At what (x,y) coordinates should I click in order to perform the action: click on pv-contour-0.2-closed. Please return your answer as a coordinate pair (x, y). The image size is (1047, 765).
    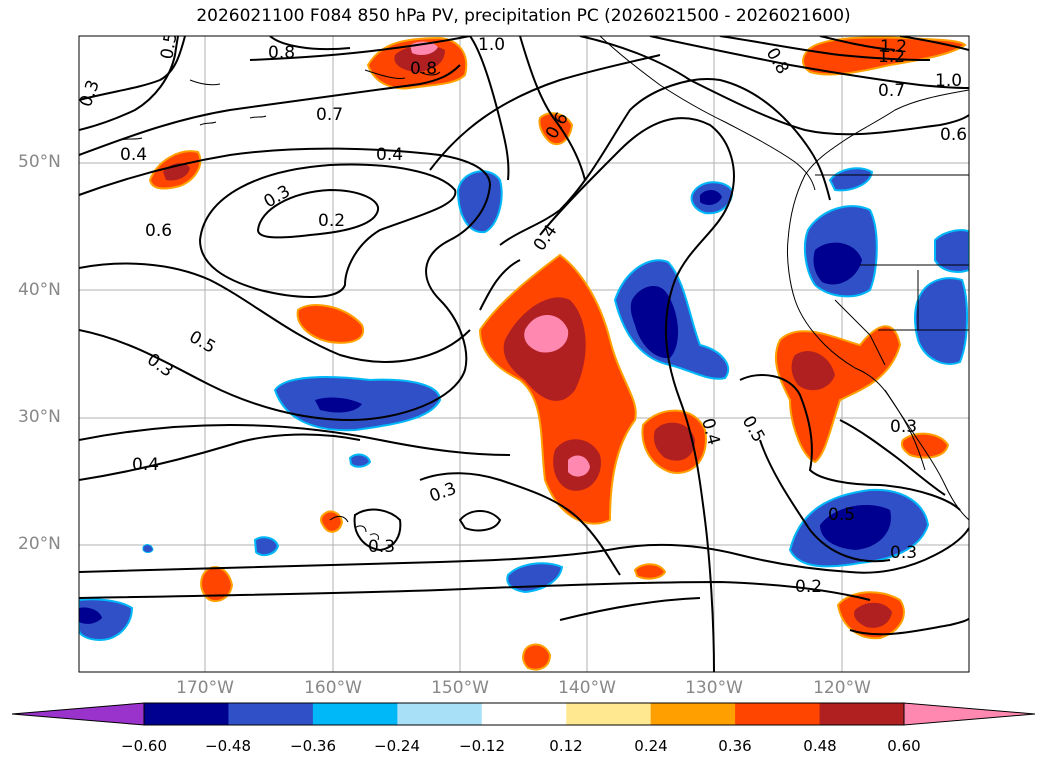
    Looking at the image, I should click on (318, 213).